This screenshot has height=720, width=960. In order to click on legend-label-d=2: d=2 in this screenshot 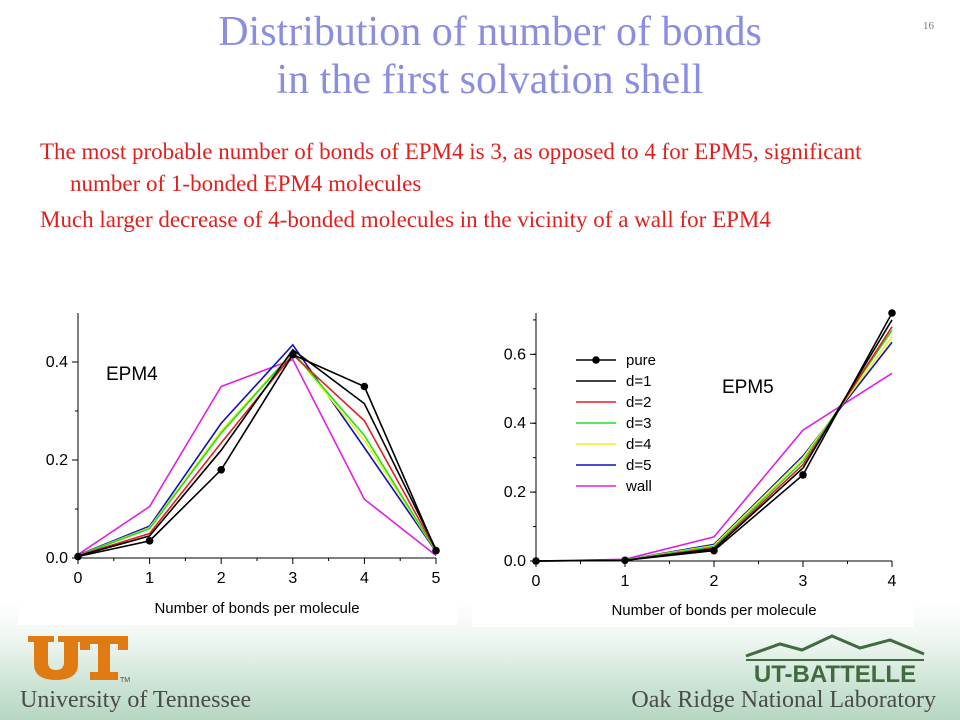, I will do `click(638, 402)`.